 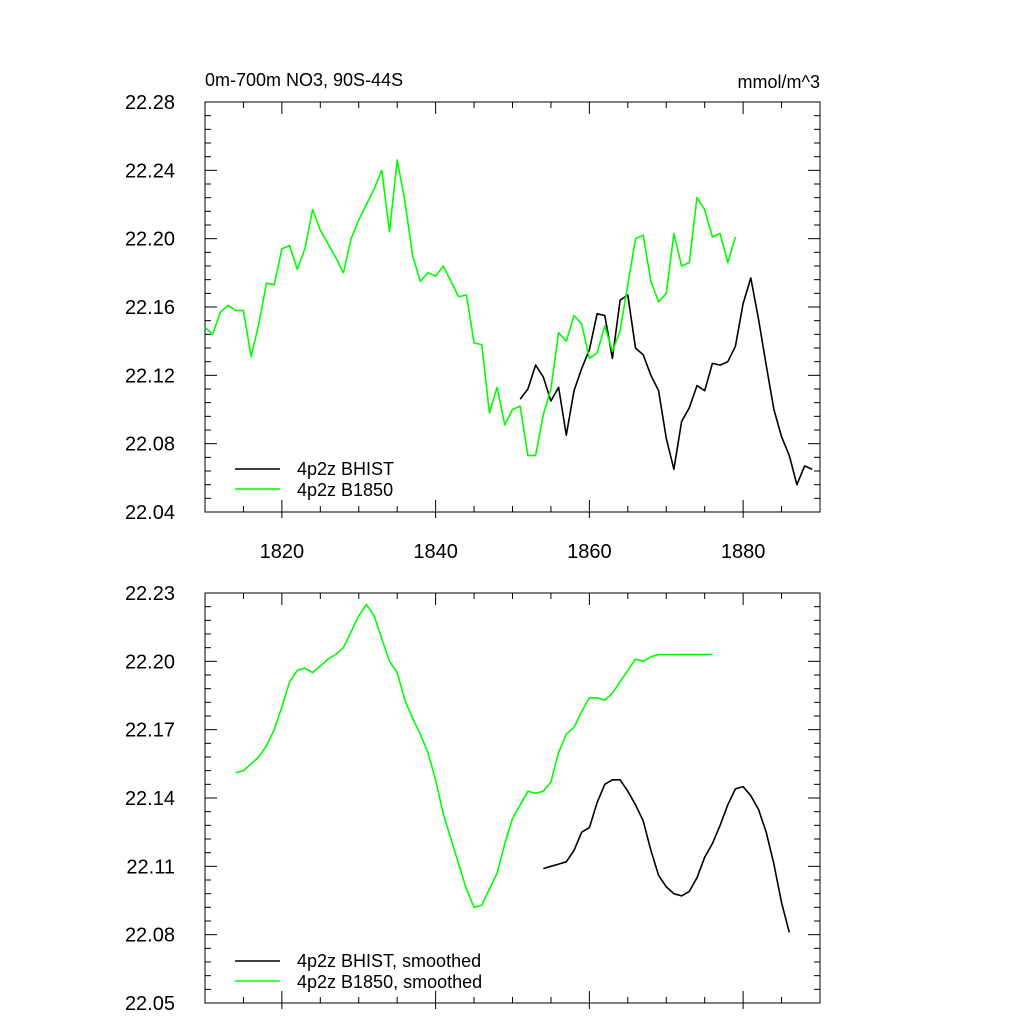 I want to click on bottom-y-tick-label: 22.17, so click(x=150, y=731).